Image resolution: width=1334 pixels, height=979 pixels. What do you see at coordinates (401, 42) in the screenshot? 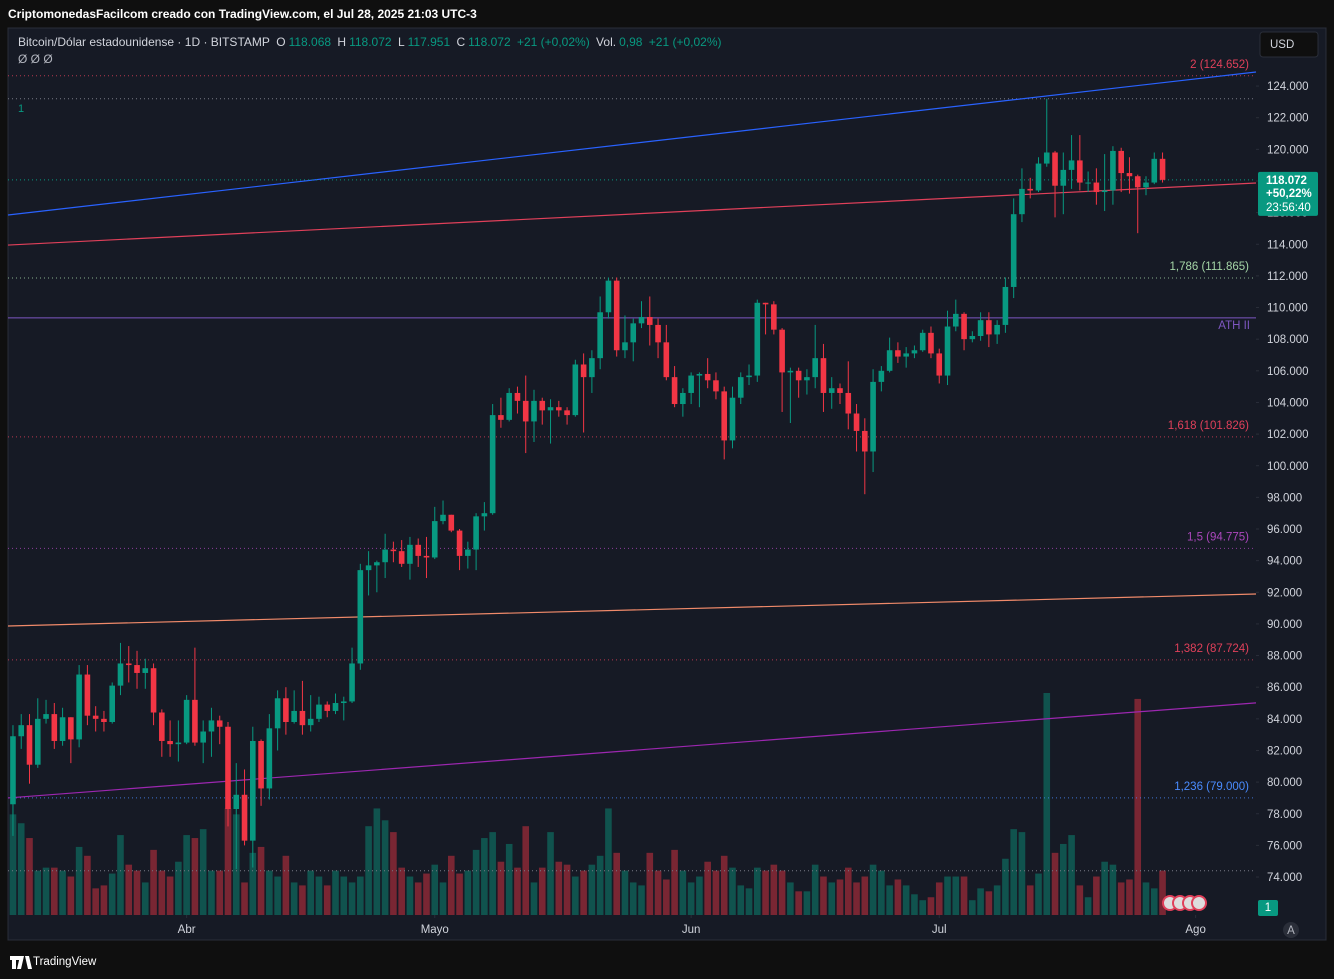
I see `l-label: L` at bounding box center [401, 42].